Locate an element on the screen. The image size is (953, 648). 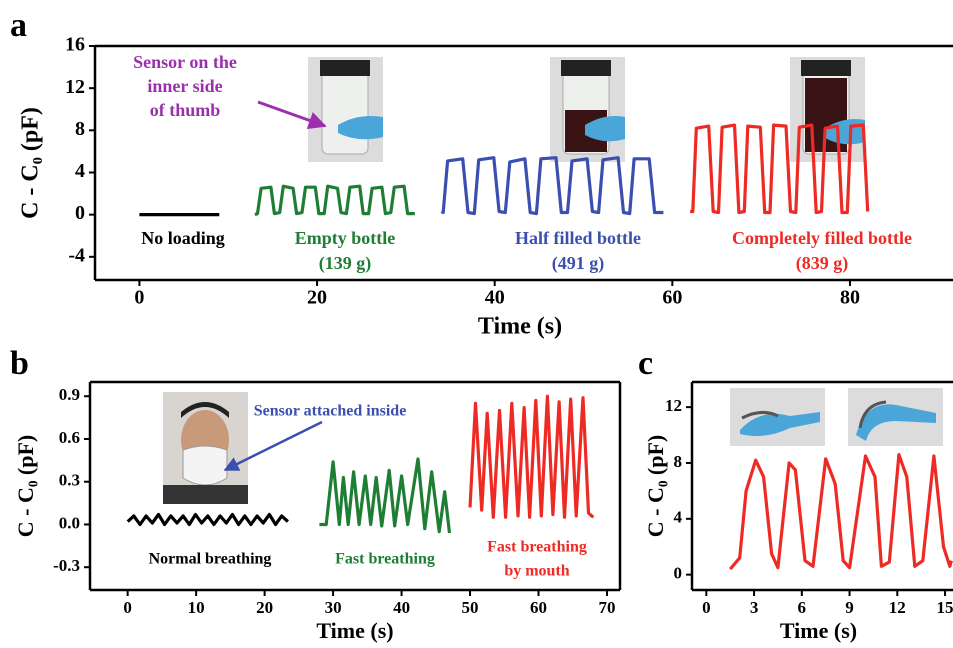
annotation: of thumb is located at coordinates (185, 110).